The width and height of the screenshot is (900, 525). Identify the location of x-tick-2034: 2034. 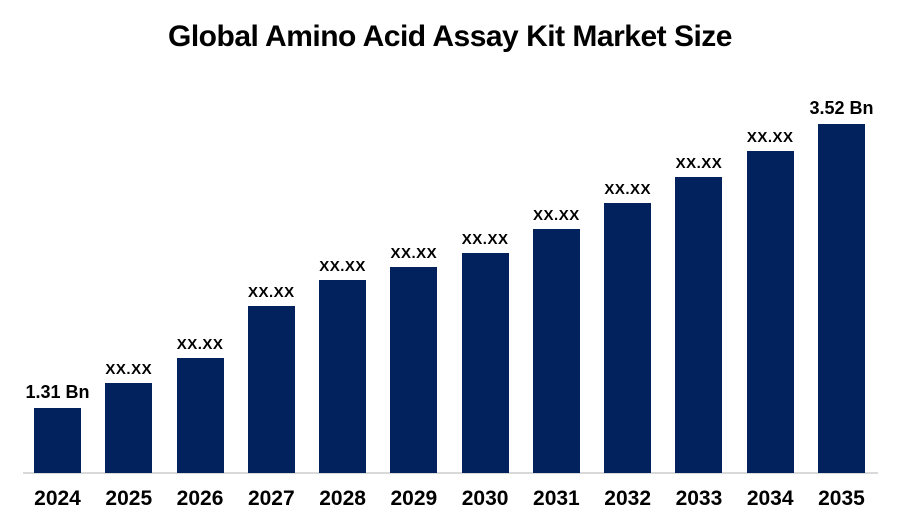
(770, 498).